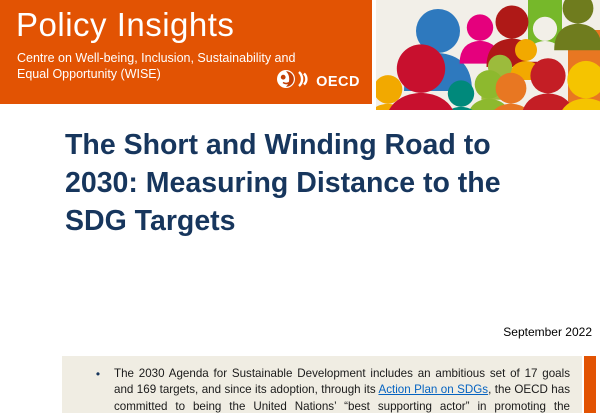 Image resolution: width=600 pixels, height=413 pixels. What do you see at coordinates (433, 390) in the screenshot?
I see `action-plan-link: Action Plan on SDGs` at bounding box center [433, 390].